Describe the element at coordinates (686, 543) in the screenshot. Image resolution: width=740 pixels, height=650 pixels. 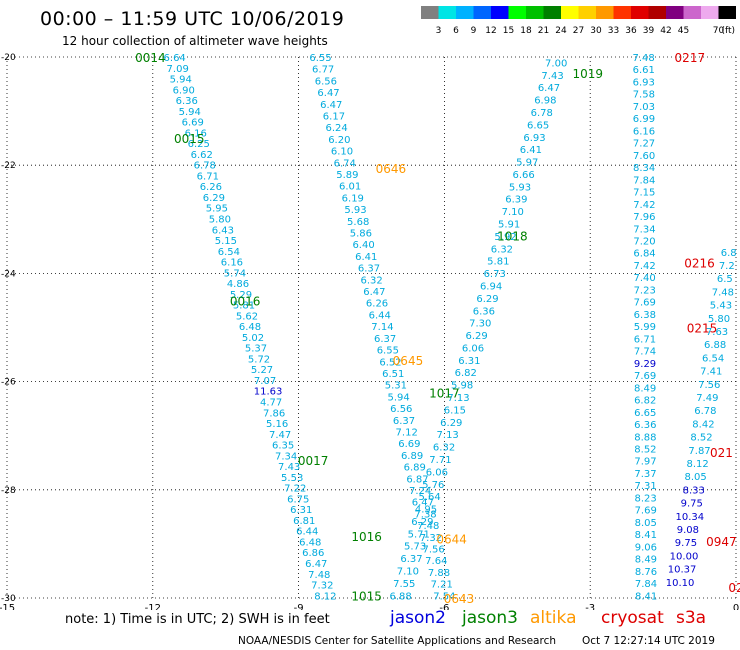
I see `wave-height-value: 9.75` at that location.